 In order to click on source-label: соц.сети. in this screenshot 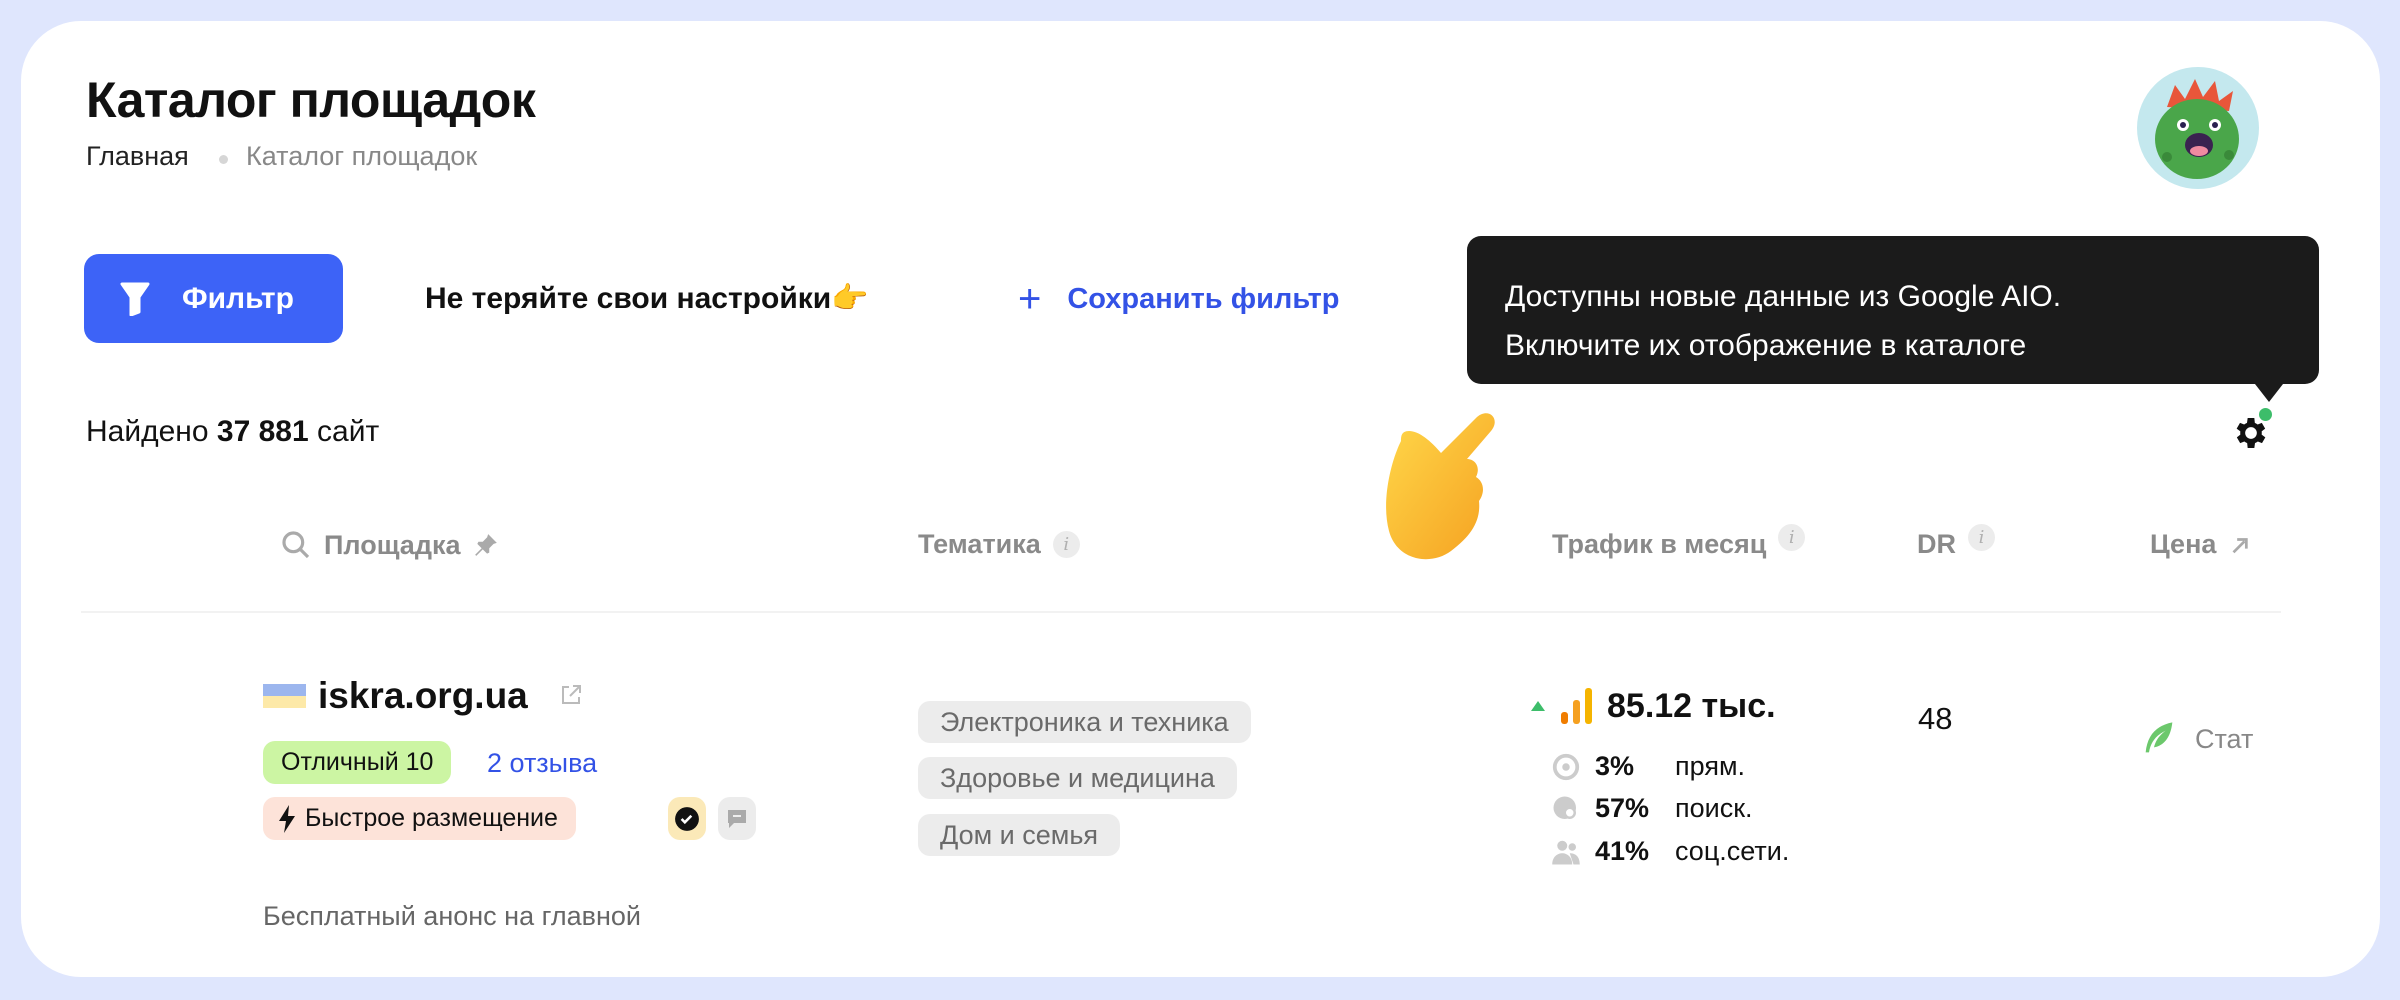, I will do `click(1732, 851)`.